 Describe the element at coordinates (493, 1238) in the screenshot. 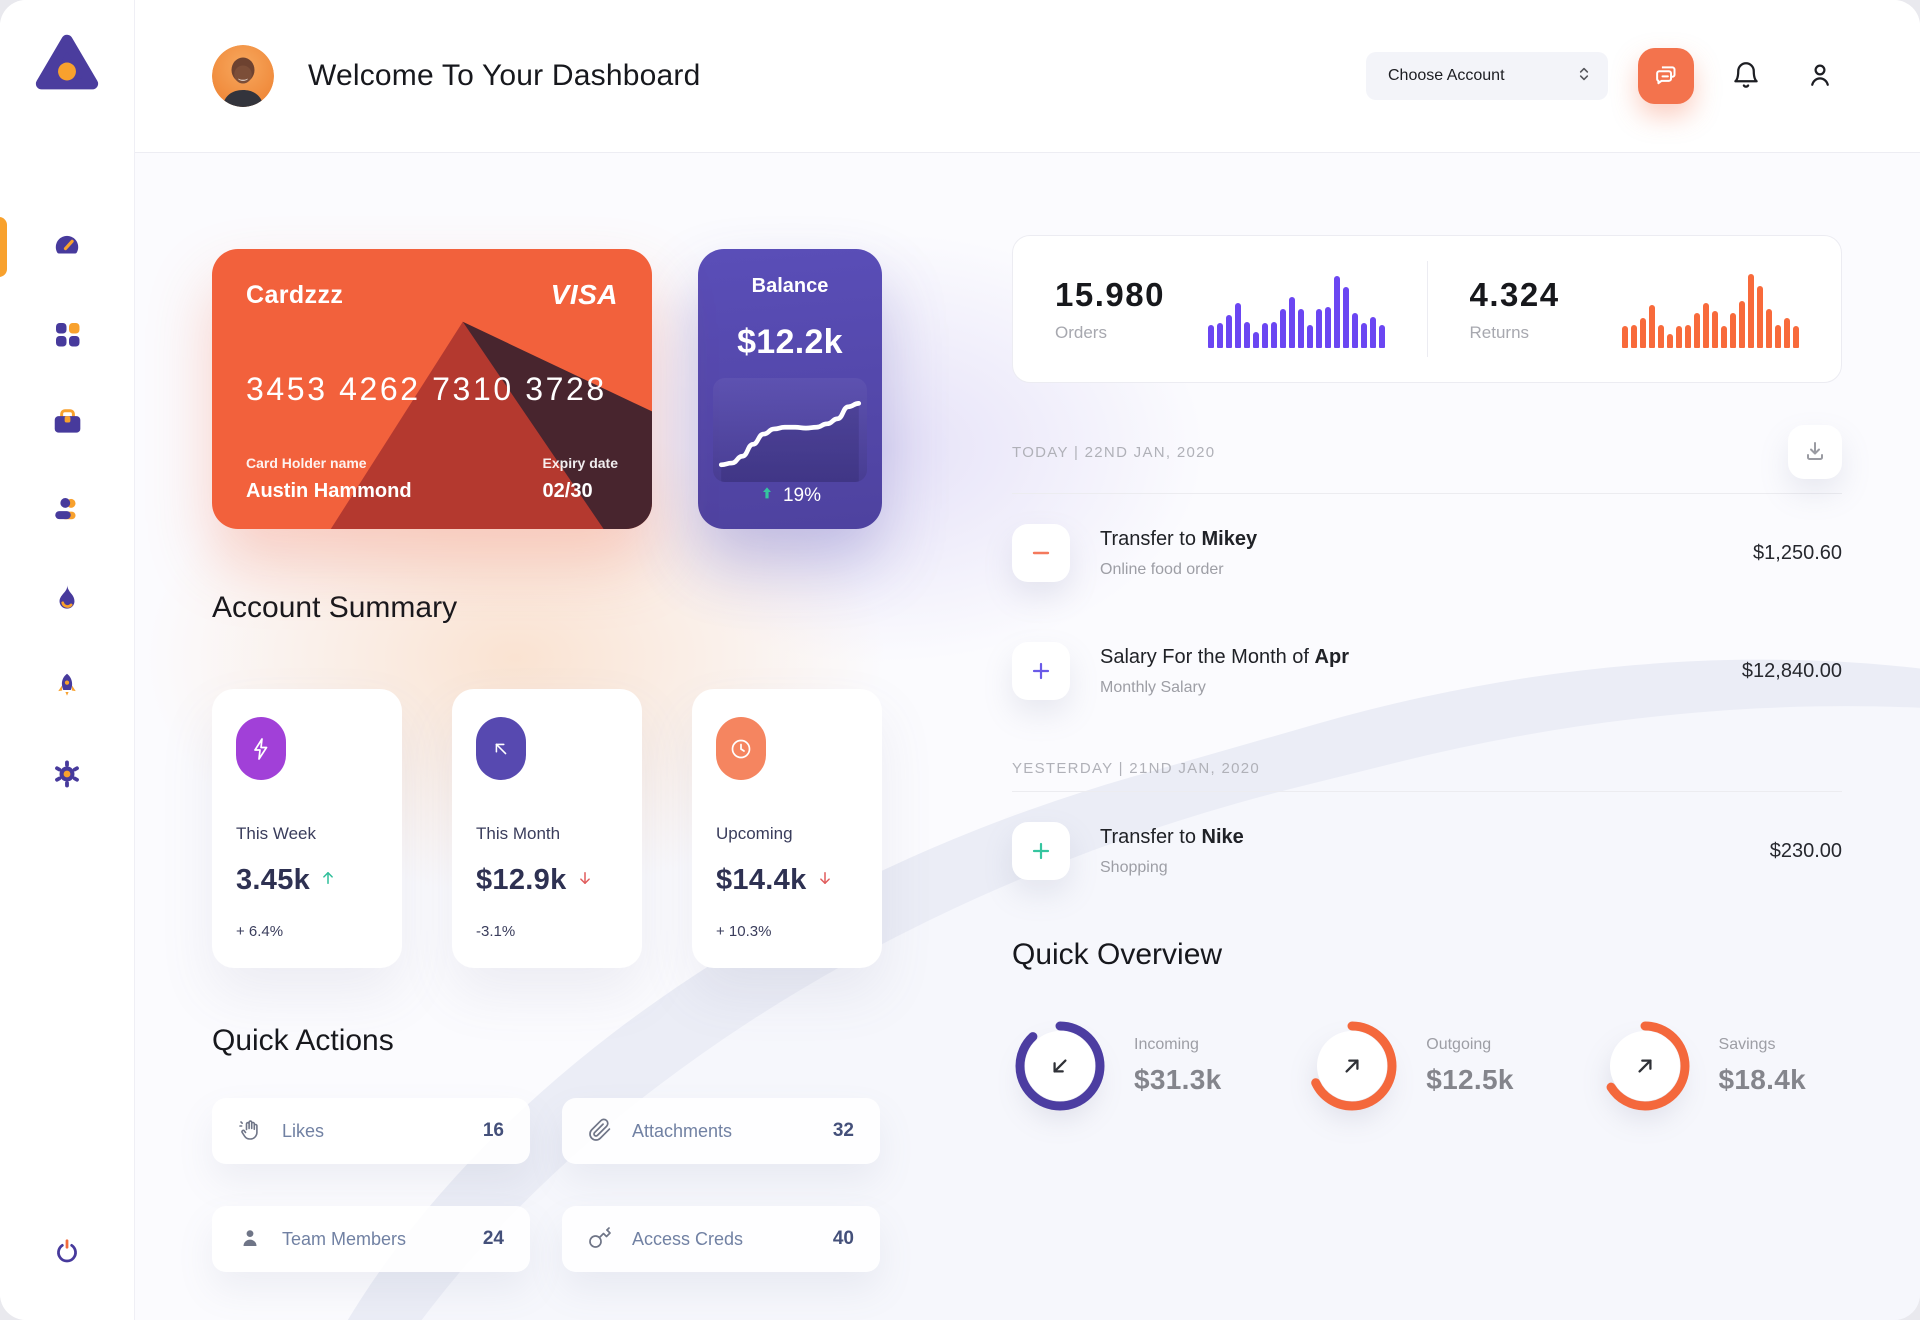

I see `quick-action-count: 24` at that location.